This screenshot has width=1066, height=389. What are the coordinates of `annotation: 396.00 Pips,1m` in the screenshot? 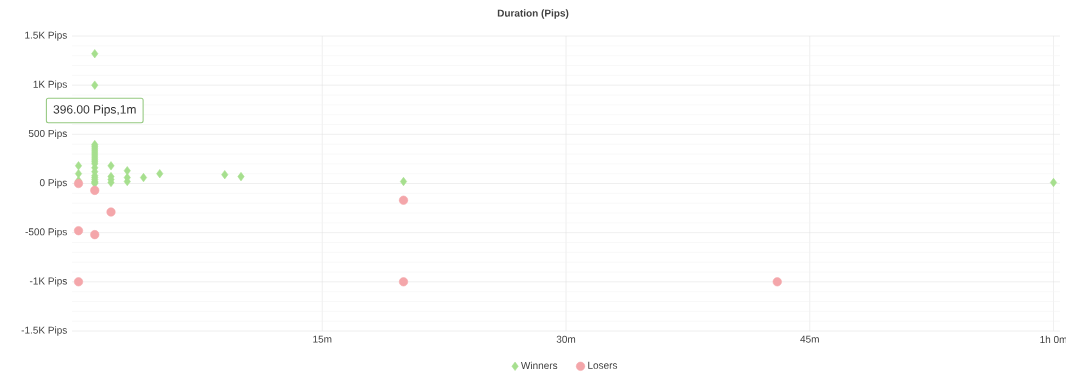 It's located at (94, 110).